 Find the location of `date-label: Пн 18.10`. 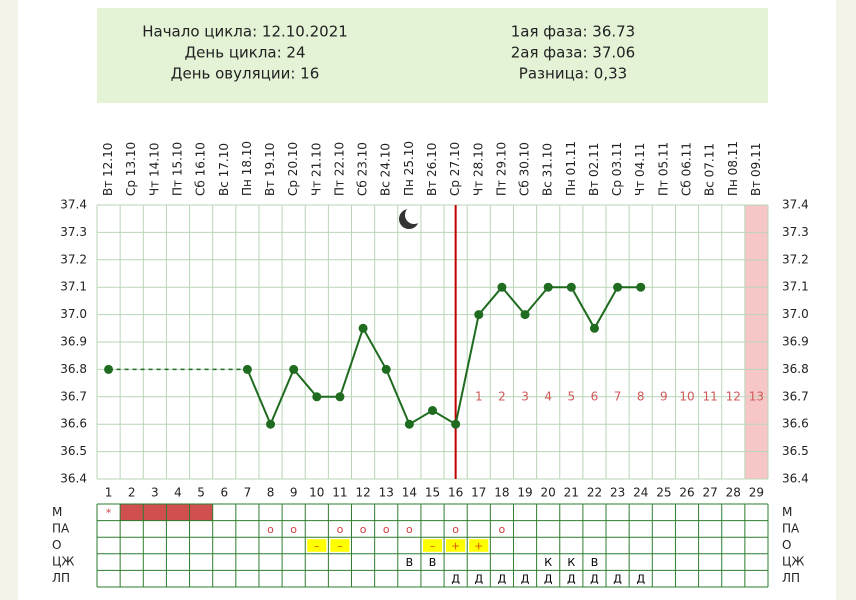

date-label: Пн 18.10 is located at coordinates (247, 168).